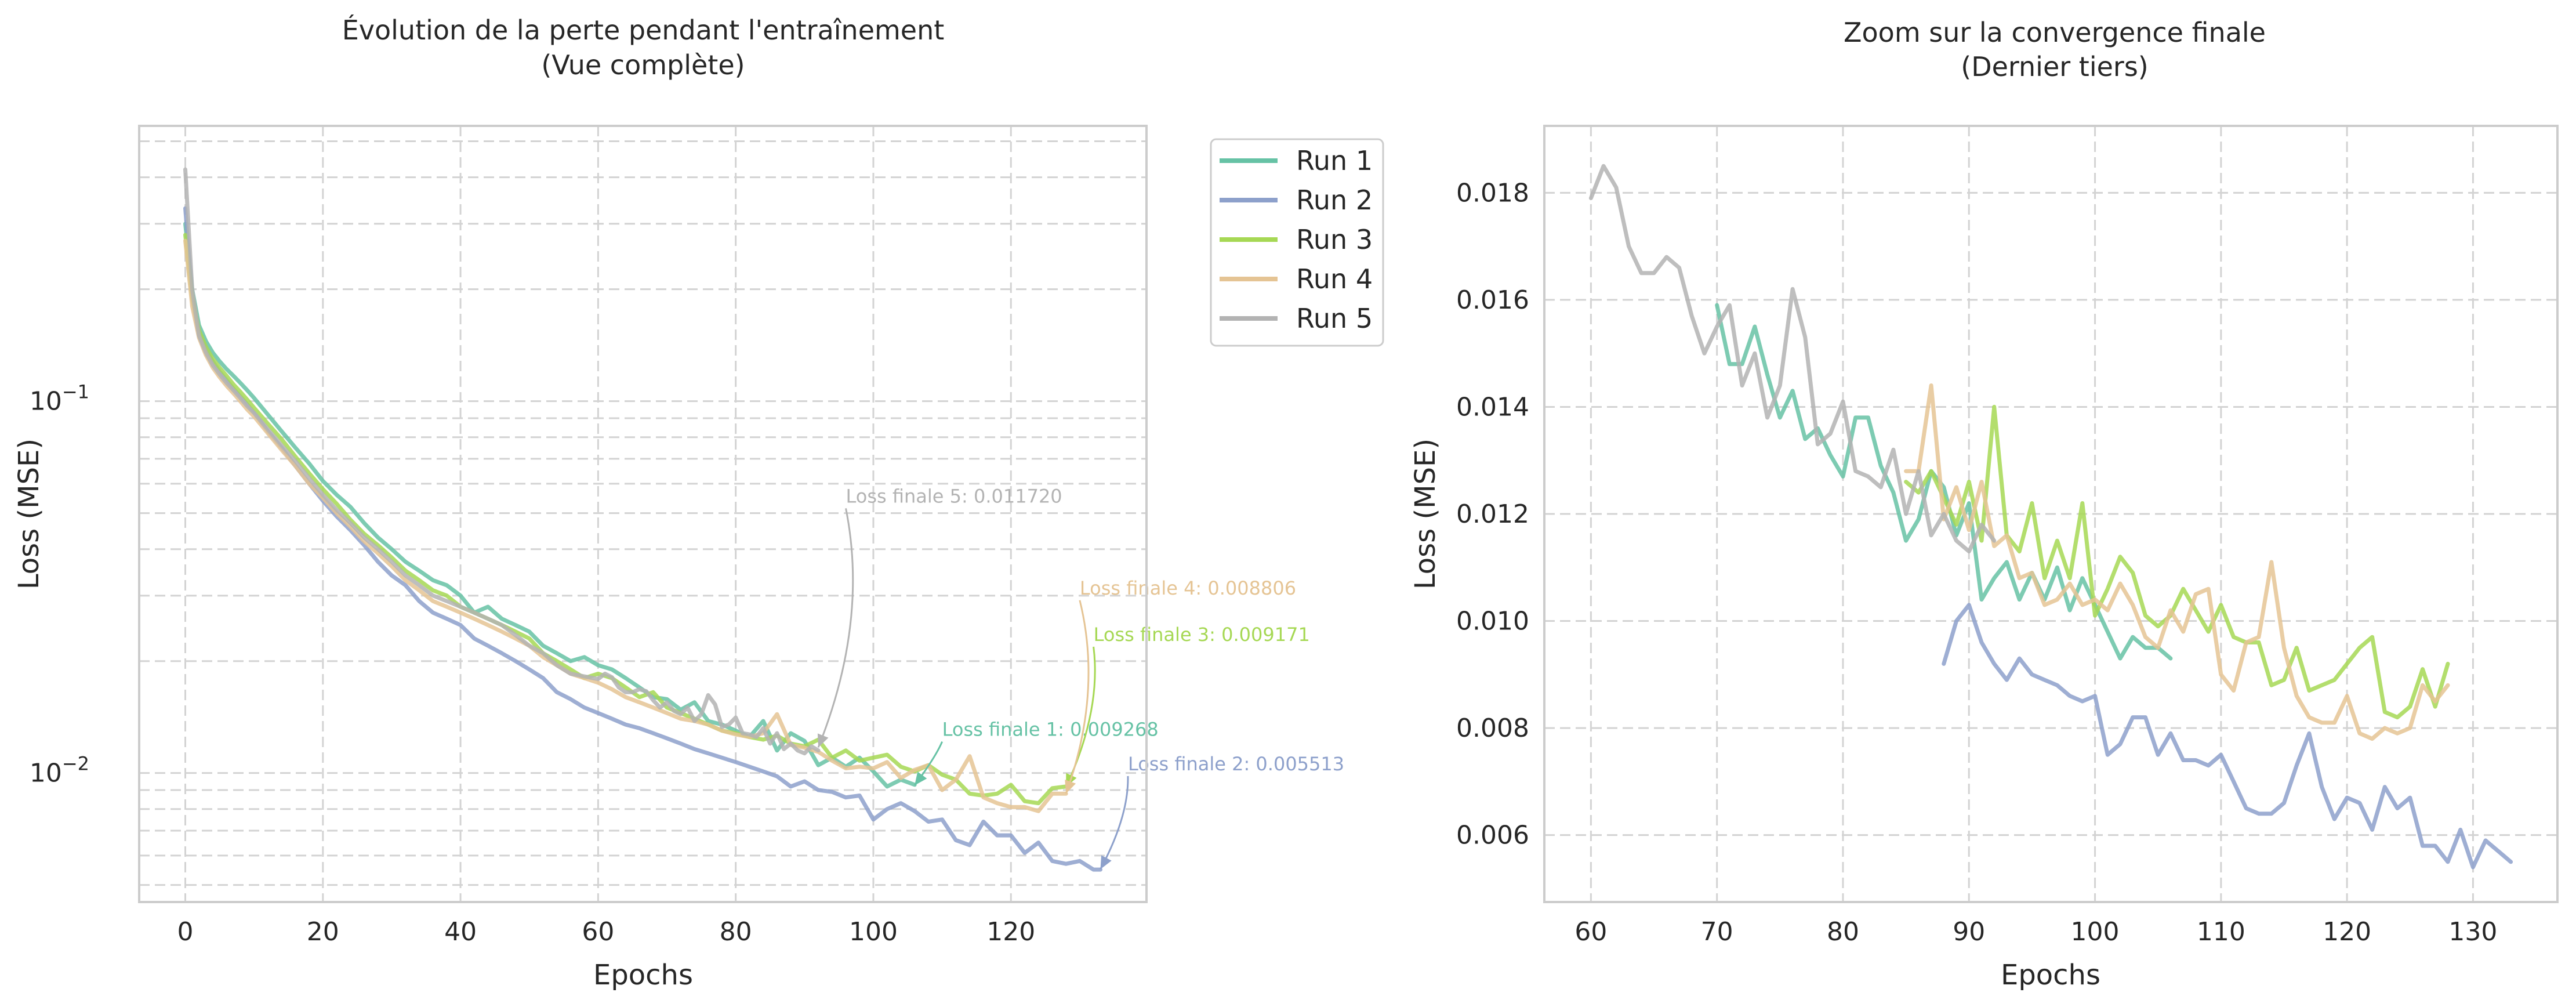 The height and width of the screenshot is (1007, 2576). Describe the element at coordinates (1717, 932) in the screenshot. I see `x-tick-label: 70` at that location.